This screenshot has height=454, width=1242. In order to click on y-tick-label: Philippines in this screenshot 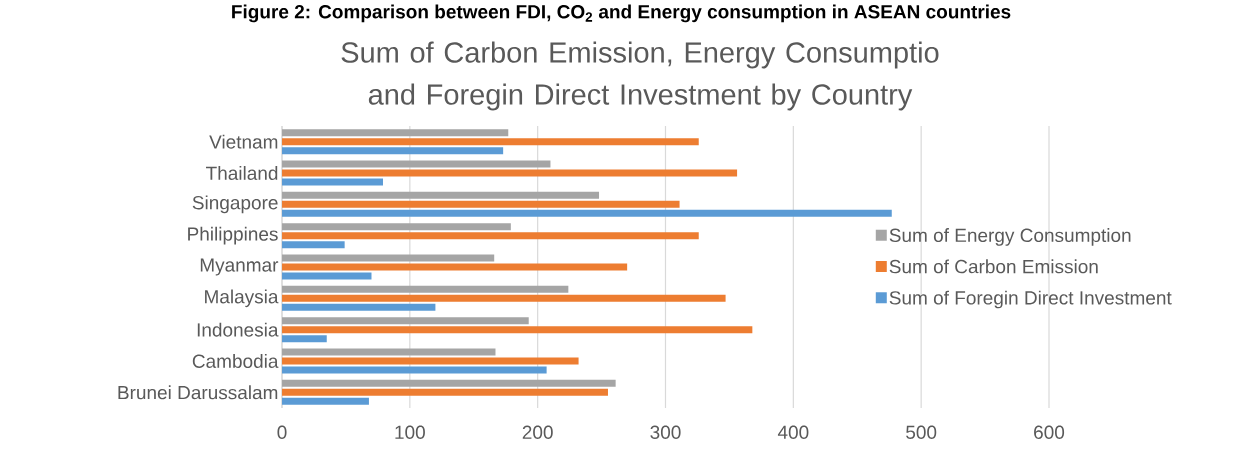, I will do `click(233, 235)`.